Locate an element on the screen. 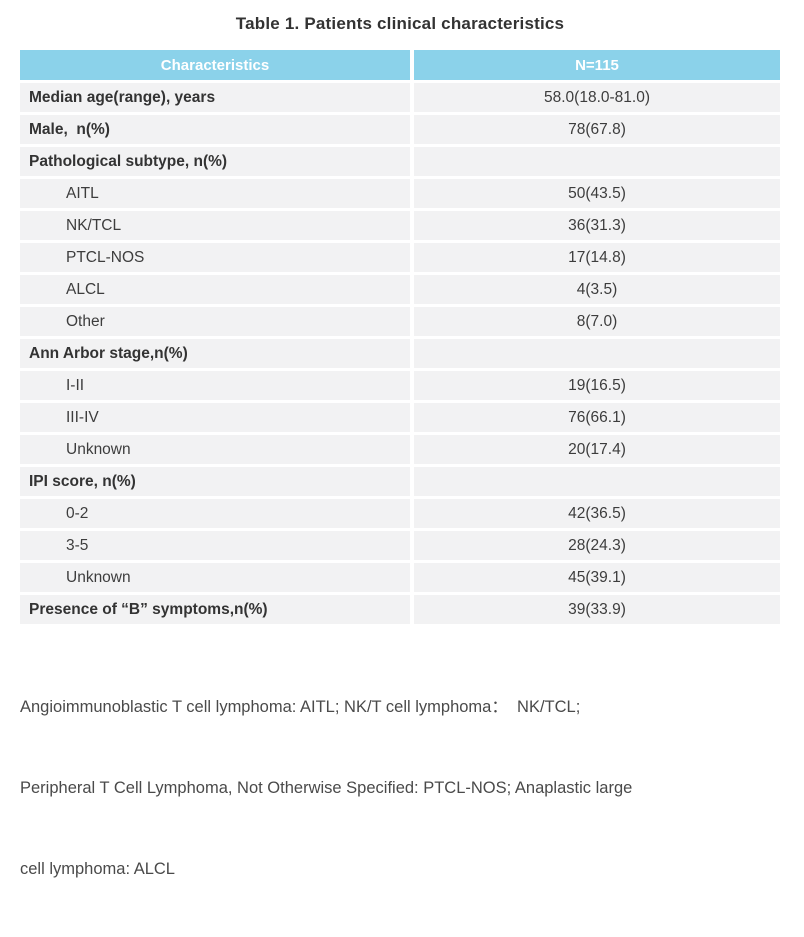  row-value-b-symptoms: 39(33.9) is located at coordinates (597, 609).